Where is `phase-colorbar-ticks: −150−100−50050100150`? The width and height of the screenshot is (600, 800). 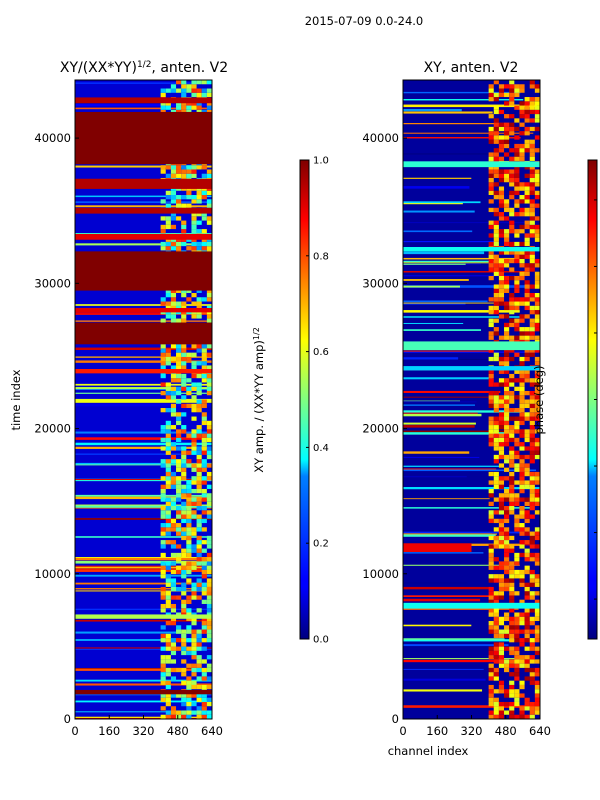
phase-colorbar-ticks: −150−100−50050100150 is located at coordinates (595, 399).